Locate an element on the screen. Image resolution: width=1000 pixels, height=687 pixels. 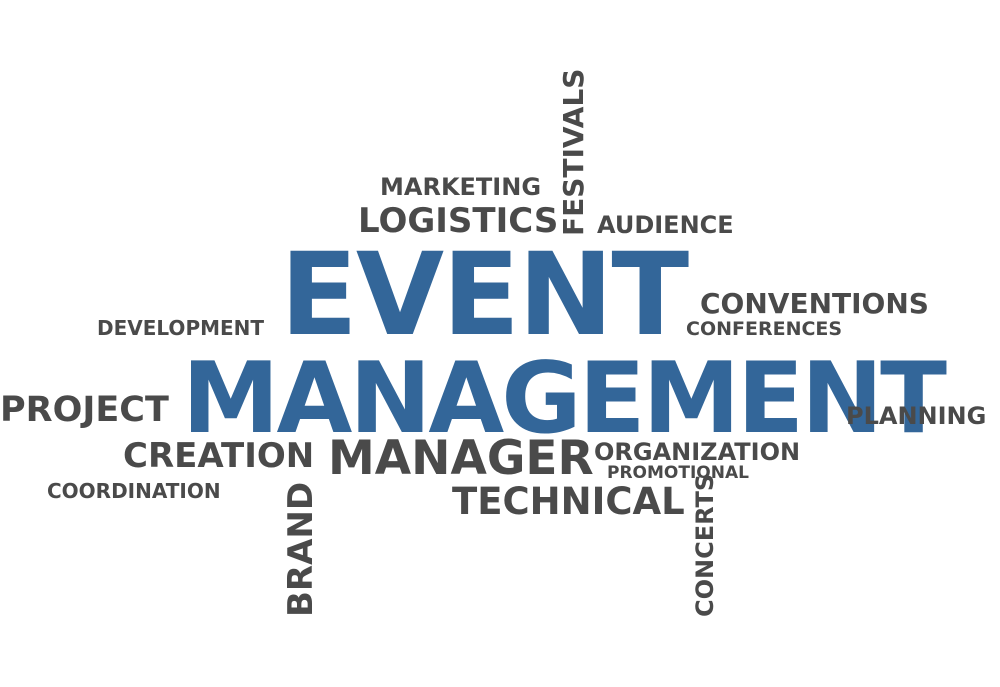
word-technical: TECHNICAL is located at coordinates (568, 501).